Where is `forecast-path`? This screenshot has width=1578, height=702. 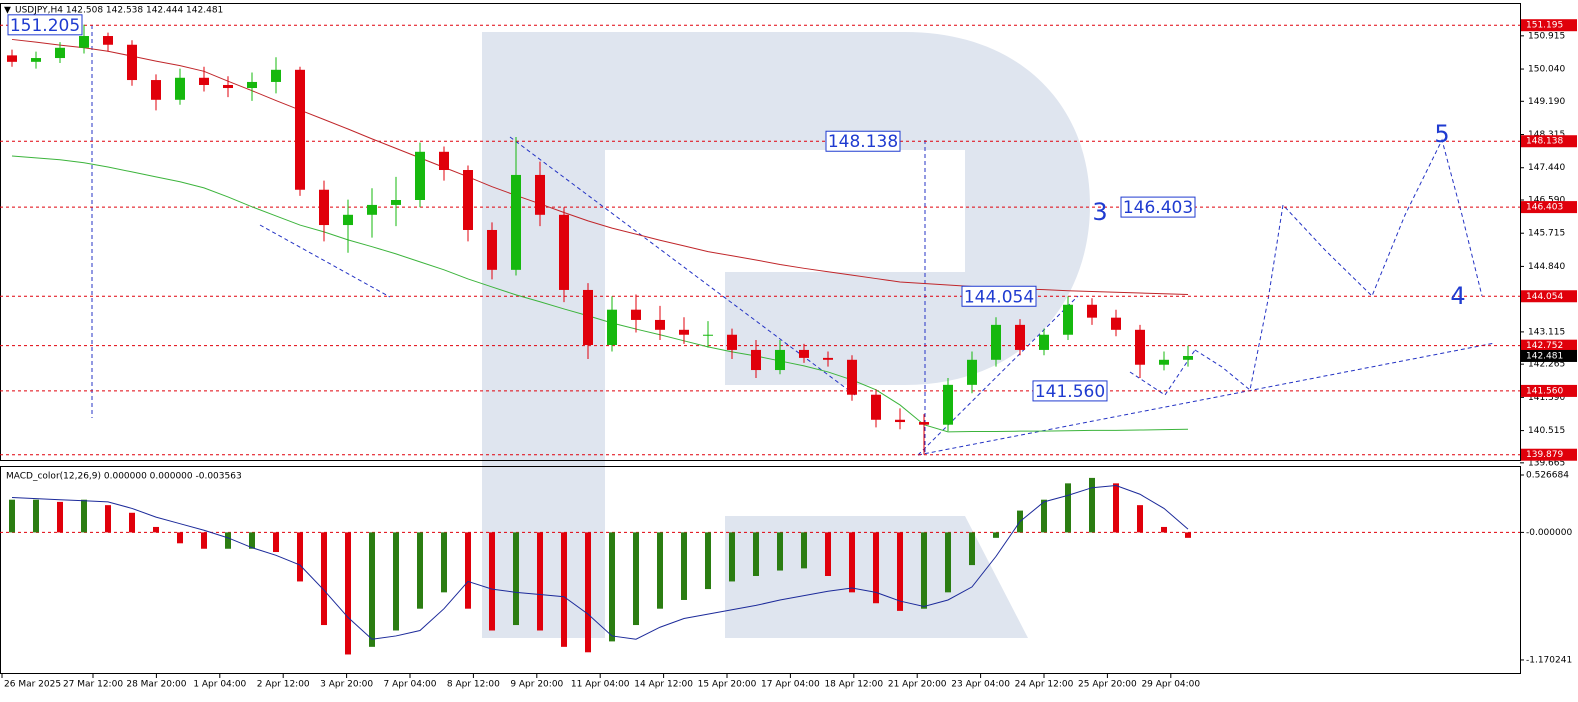 forecast-path is located at coordinates (1162, 372).